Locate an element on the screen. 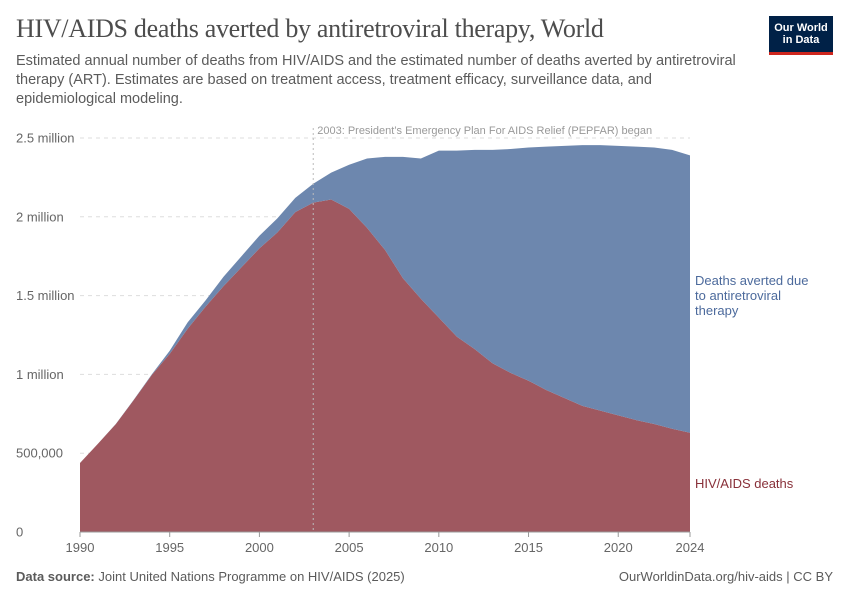  y-tick-label: 1.5 million is located at coordinates (45, 295).